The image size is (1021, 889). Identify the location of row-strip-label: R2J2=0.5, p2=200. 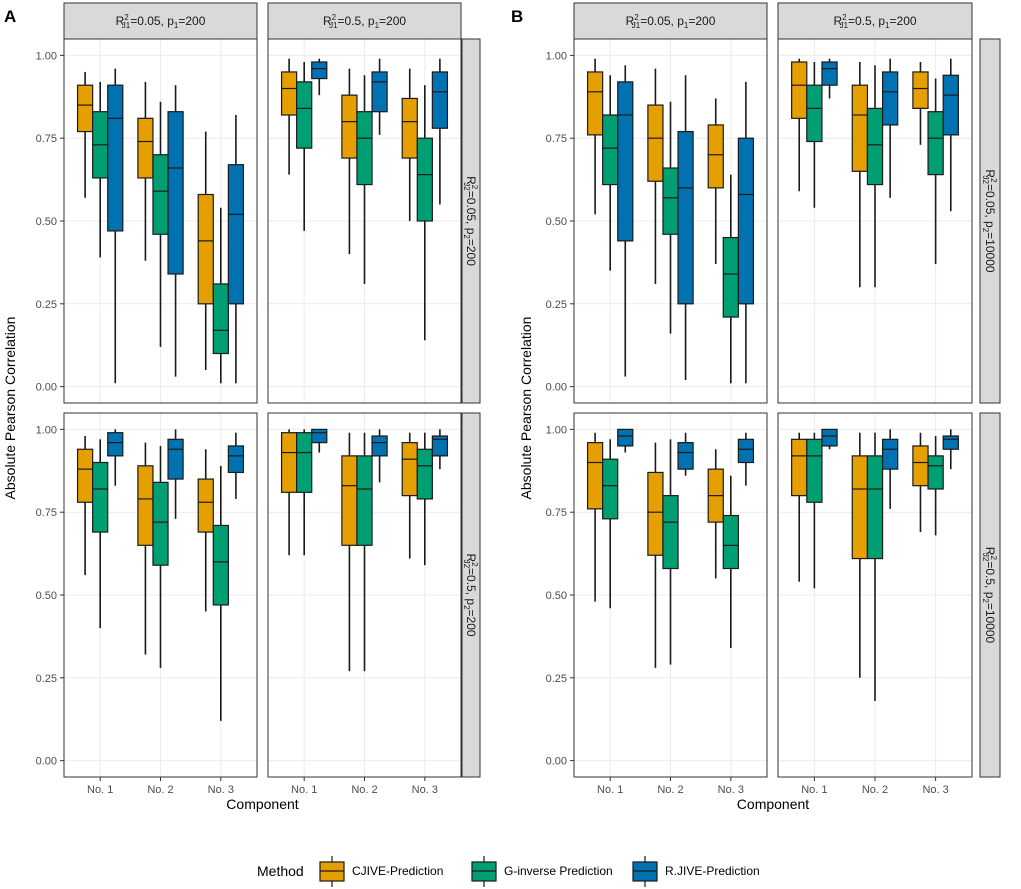
(470, 594).